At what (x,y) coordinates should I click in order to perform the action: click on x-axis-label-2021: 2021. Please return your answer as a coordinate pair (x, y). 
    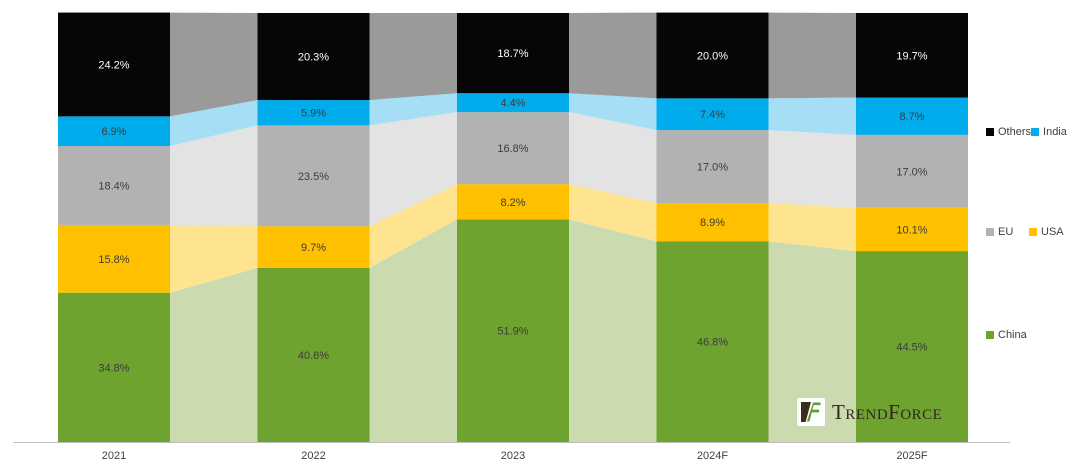
    Looking at the image, I should click on (114, 456).